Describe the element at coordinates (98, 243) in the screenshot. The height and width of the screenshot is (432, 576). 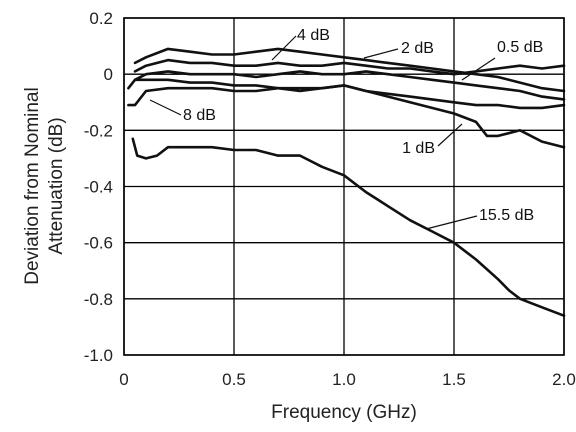
I see `y-tick-label-4: -0.6` at that location.